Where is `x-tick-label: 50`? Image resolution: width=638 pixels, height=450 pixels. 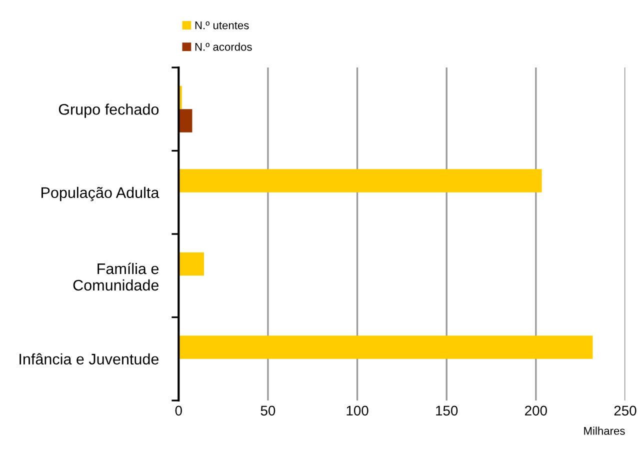
x-tick-label: 50 is located at coordinates (268, 411).